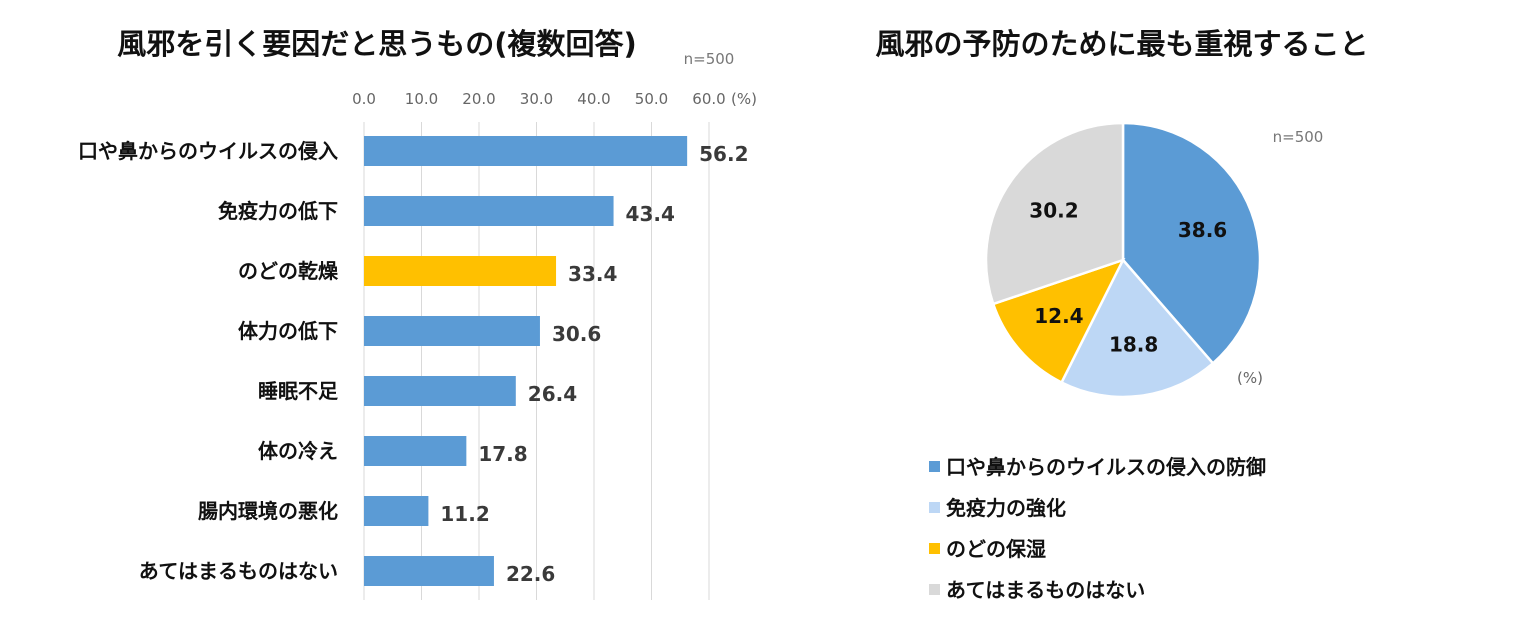 The width and height of the screenshot is (1533, 626). Describe the element at coordinates (502, 454) in the screenshot. I see `data-label: 17.8` at that location.